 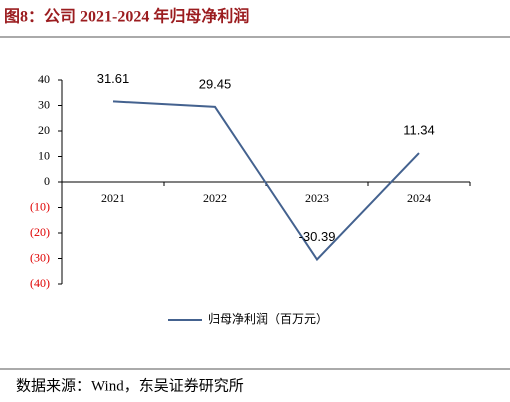 What do you see at coordinates (44, 155) in the screenshot?
I see `y-tick-label: 10` at bounding box center [44, 155].